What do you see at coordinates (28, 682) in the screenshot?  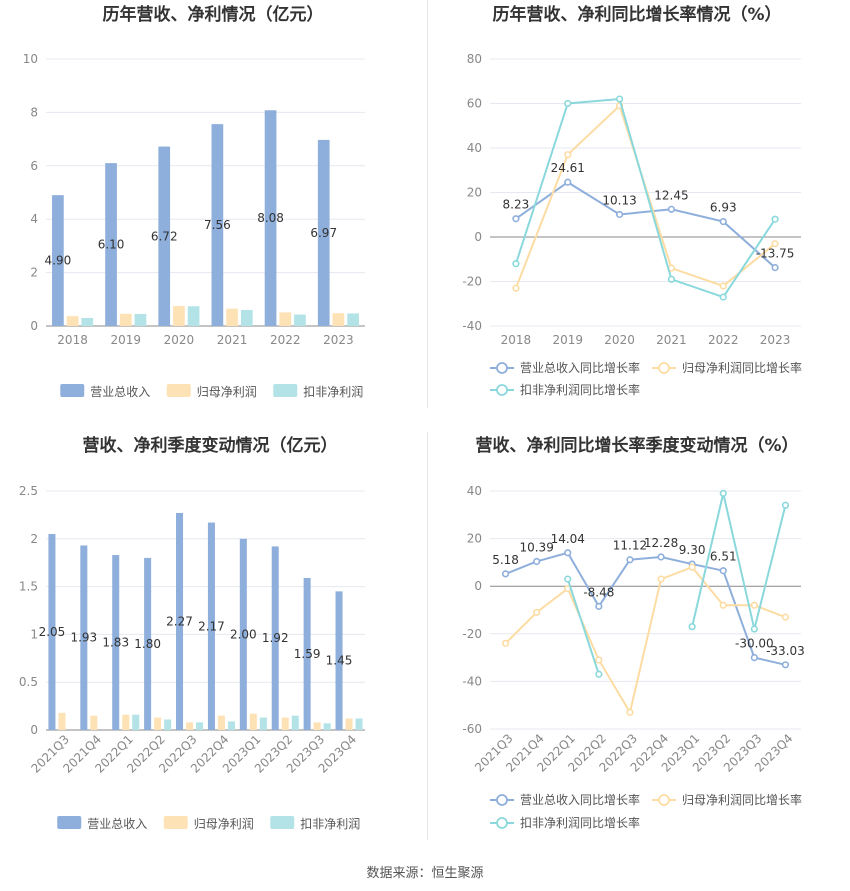 I see `y-tick-label: 0.5` at bounding box center [28, 682].